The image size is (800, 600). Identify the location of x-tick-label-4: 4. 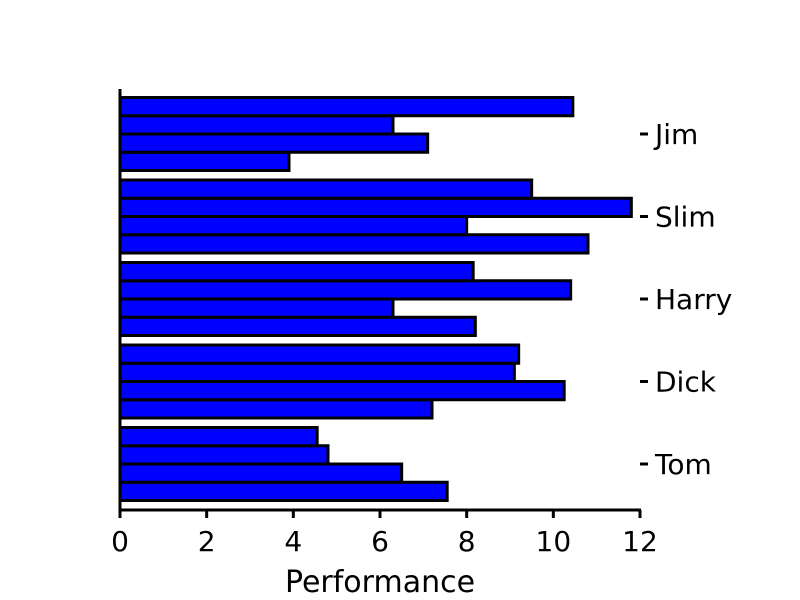
(293, 541).